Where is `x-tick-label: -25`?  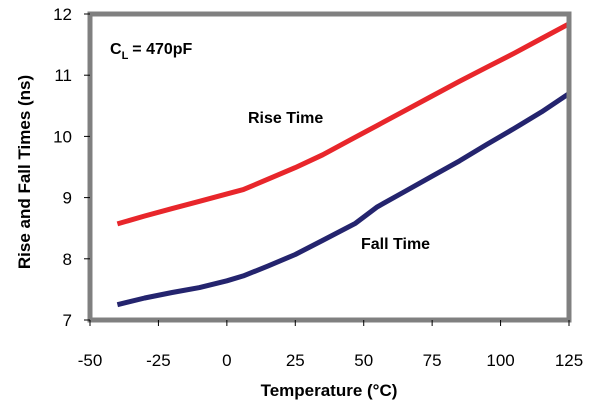
x-tick-label: -25 is located at coordinates (158, 360).